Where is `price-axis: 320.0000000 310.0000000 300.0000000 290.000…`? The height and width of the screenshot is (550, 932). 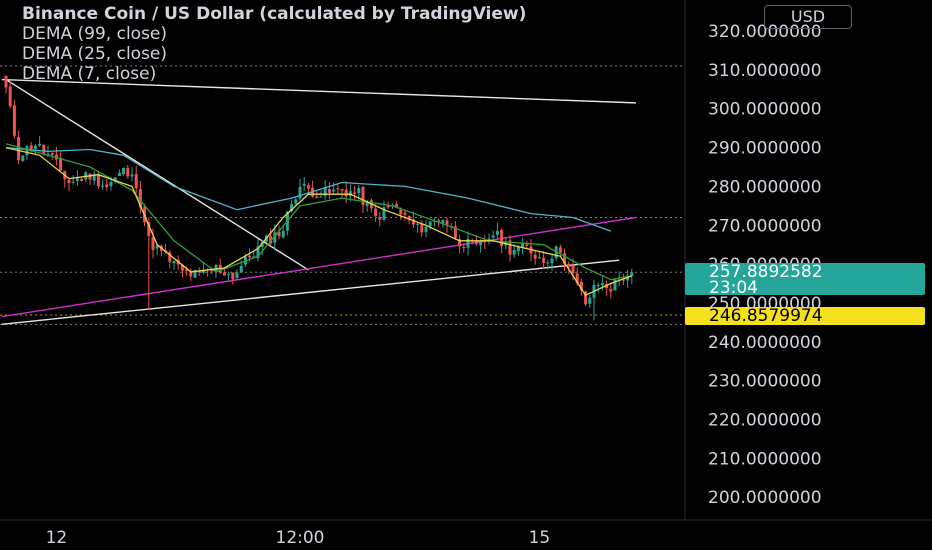 price-axis: 320.0000000 310.0000000 300.0000000 290.000… is located at coordinates (765, 265).